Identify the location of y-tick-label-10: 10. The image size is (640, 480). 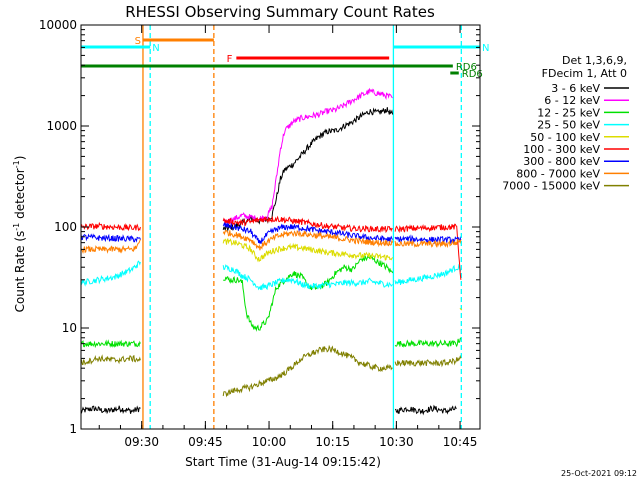
(69, 328).